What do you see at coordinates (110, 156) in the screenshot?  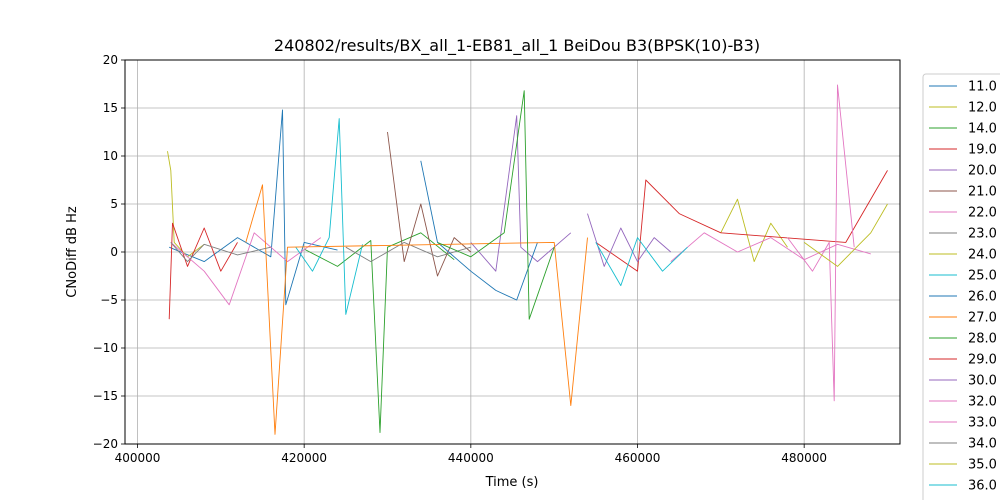 I see `y-tick-label: 10` at bounding box center [110, 156].